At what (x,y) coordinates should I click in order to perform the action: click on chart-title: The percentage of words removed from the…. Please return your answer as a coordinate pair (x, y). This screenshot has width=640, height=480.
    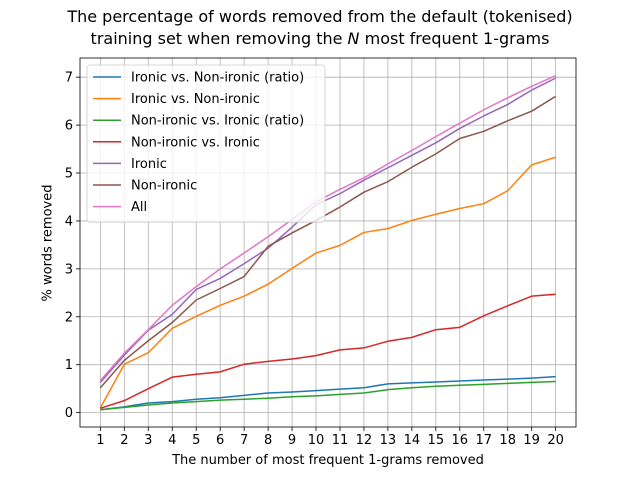
    Looking at the image, I should click on (320, 28).